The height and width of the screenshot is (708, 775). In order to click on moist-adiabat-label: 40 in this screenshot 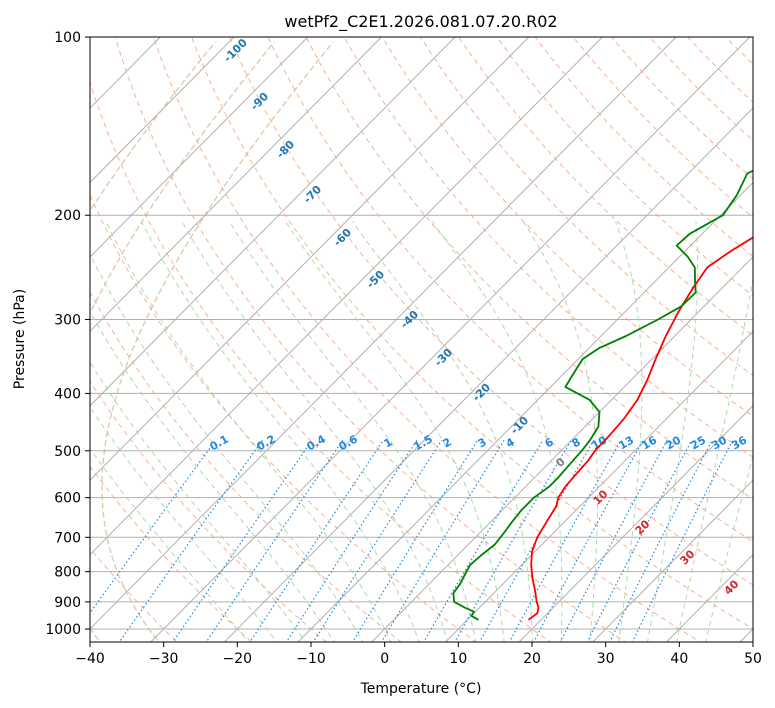, I will do `click(732, 587)`.